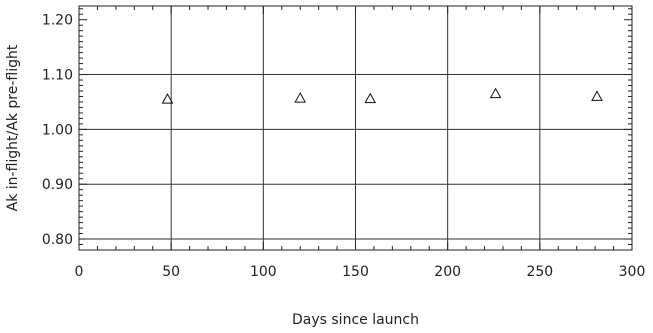 The width and height of the screenshot is (653, 333). Describe the element at coordinates (447, 272) in the screenshot. I see `x-tick-label: 200` at that location.